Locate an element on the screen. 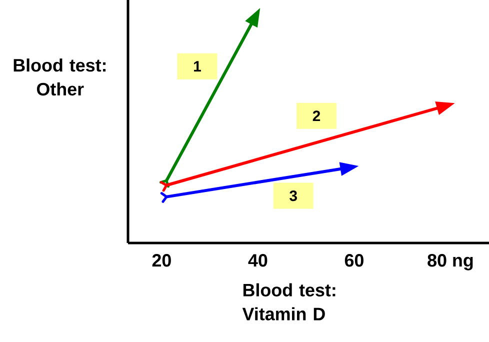  x-tick-label: 40 is located at coordinates (258, 260).